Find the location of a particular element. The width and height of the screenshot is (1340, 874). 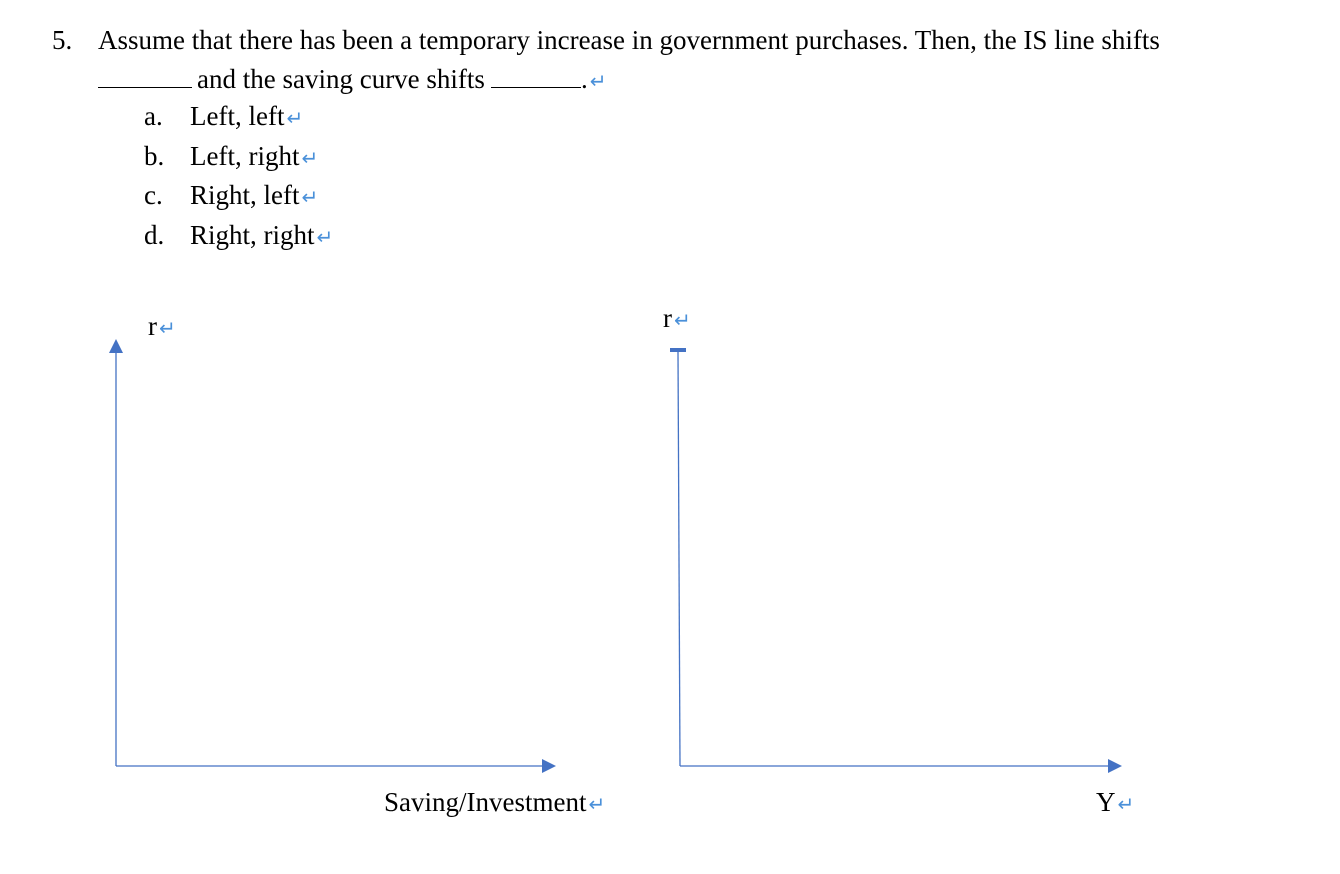

left-graph-x-label: Saving/Investment ↵ is located at coordinates (494, 803).